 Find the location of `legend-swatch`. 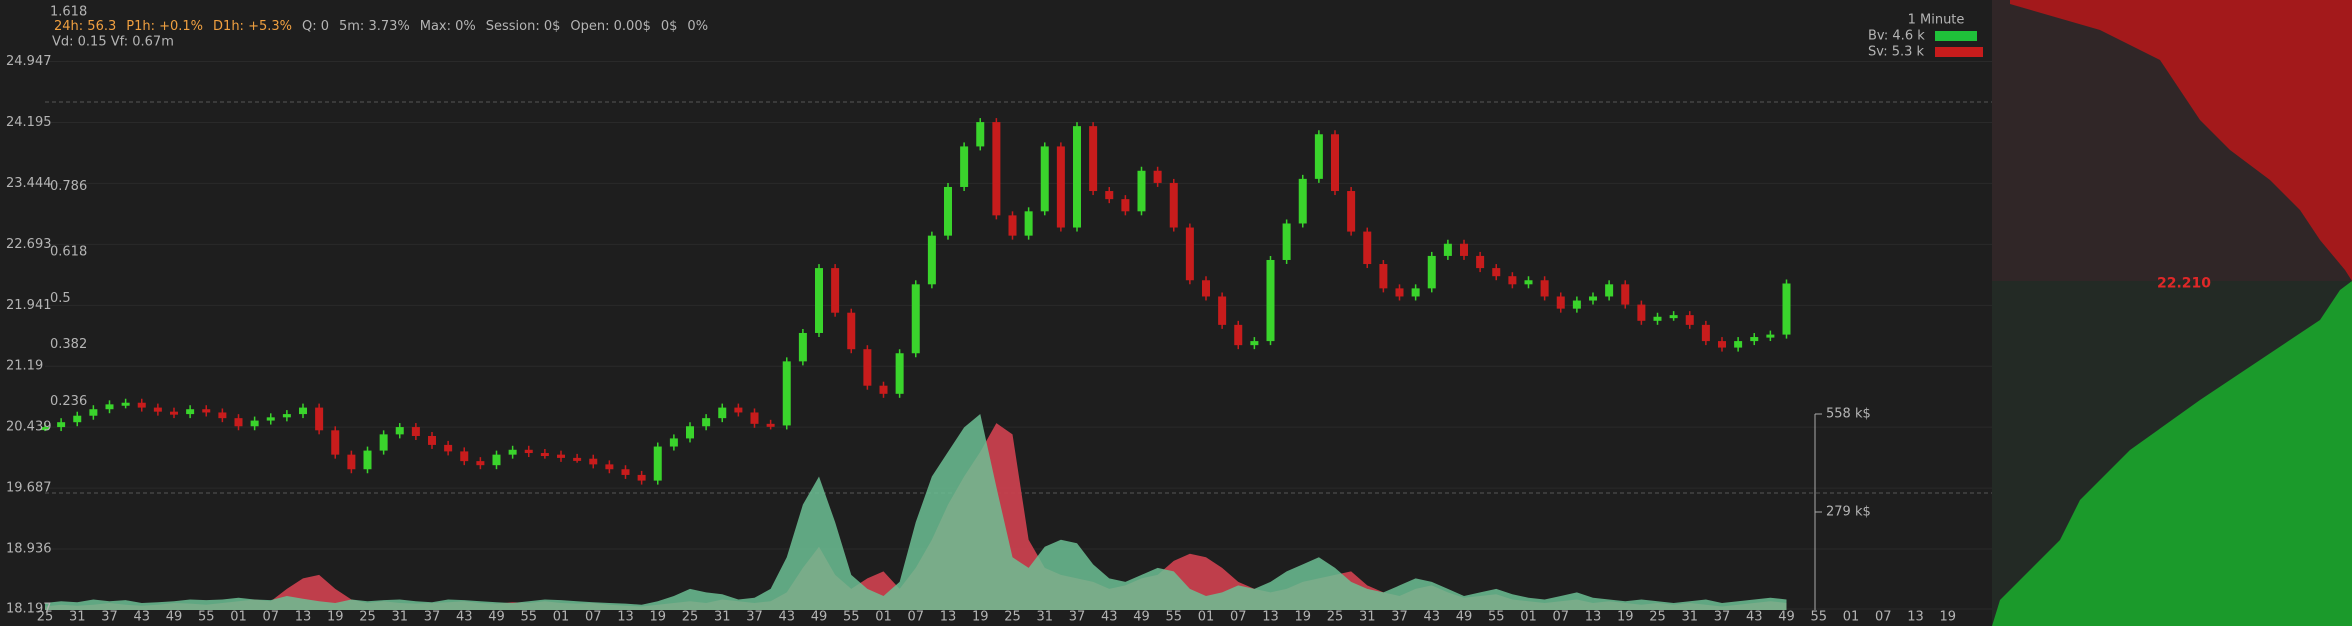

legend-swatch is located at coordinates (1959, 52).